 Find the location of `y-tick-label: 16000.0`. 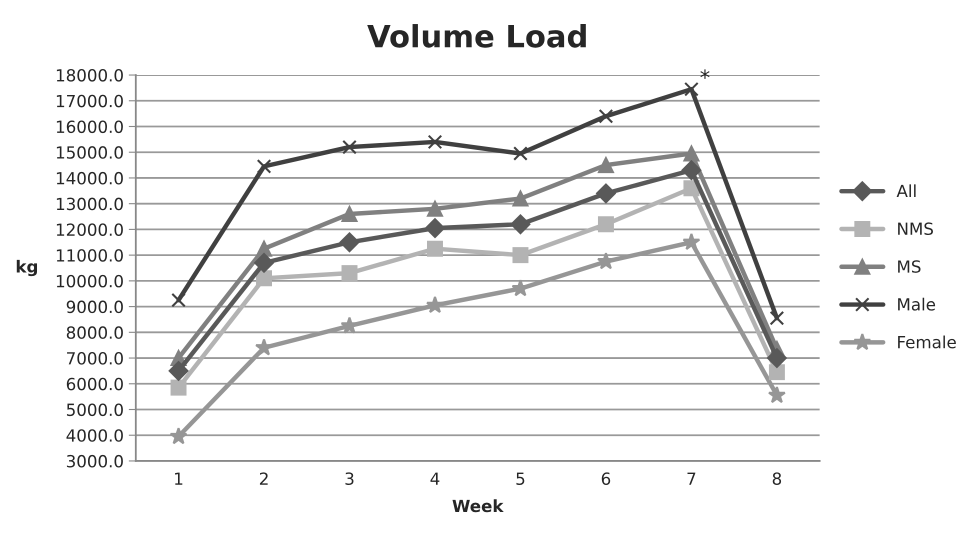

y-tick-label: 16000.0 is located at coordinates (89, 127).